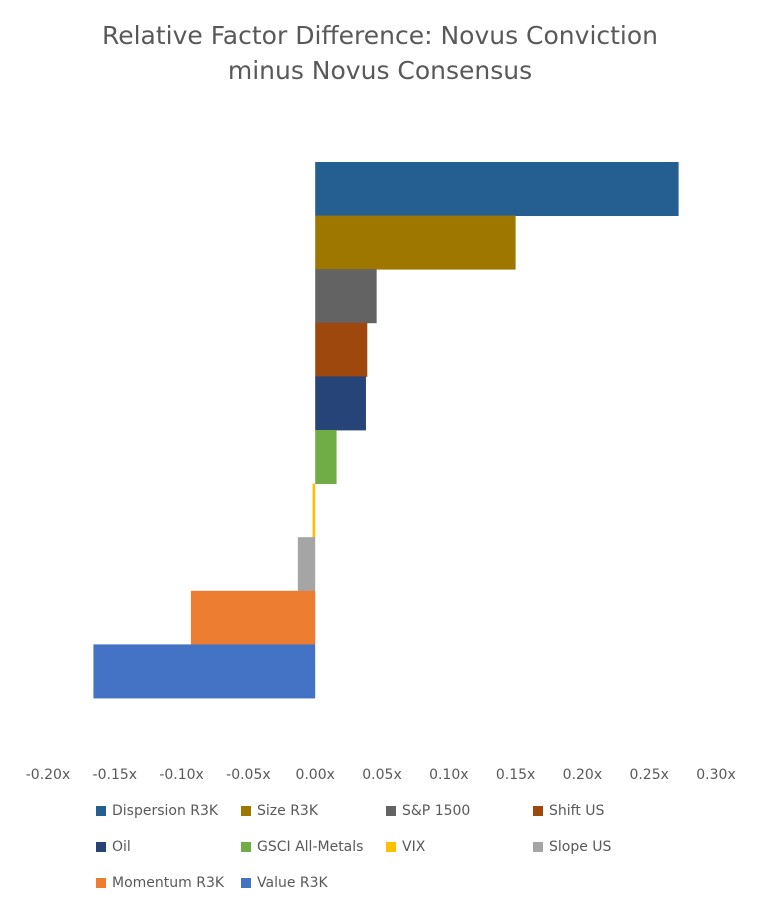 This screenshot has height=910, width=760. I want to click on x-tick-label: -0.15x, so click(115, 775).